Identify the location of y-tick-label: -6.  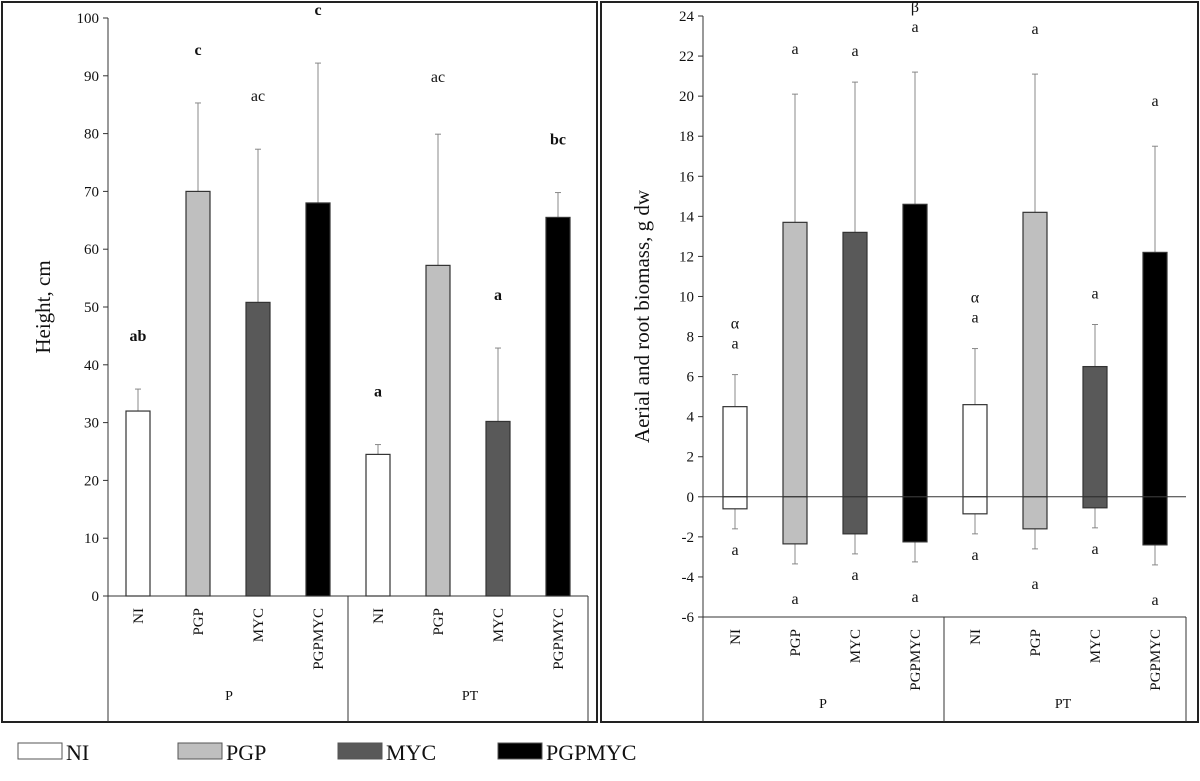
(688, 618).